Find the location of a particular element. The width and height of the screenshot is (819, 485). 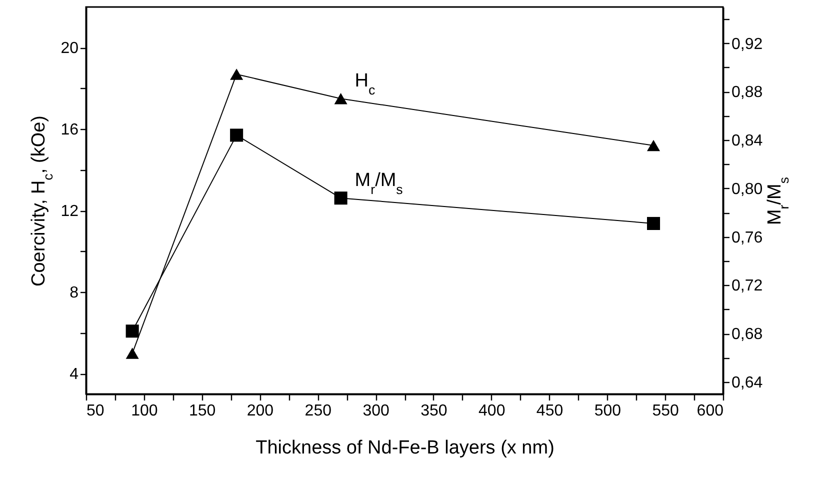

x-tick-label: 400 is located at coordinates (492, 411).